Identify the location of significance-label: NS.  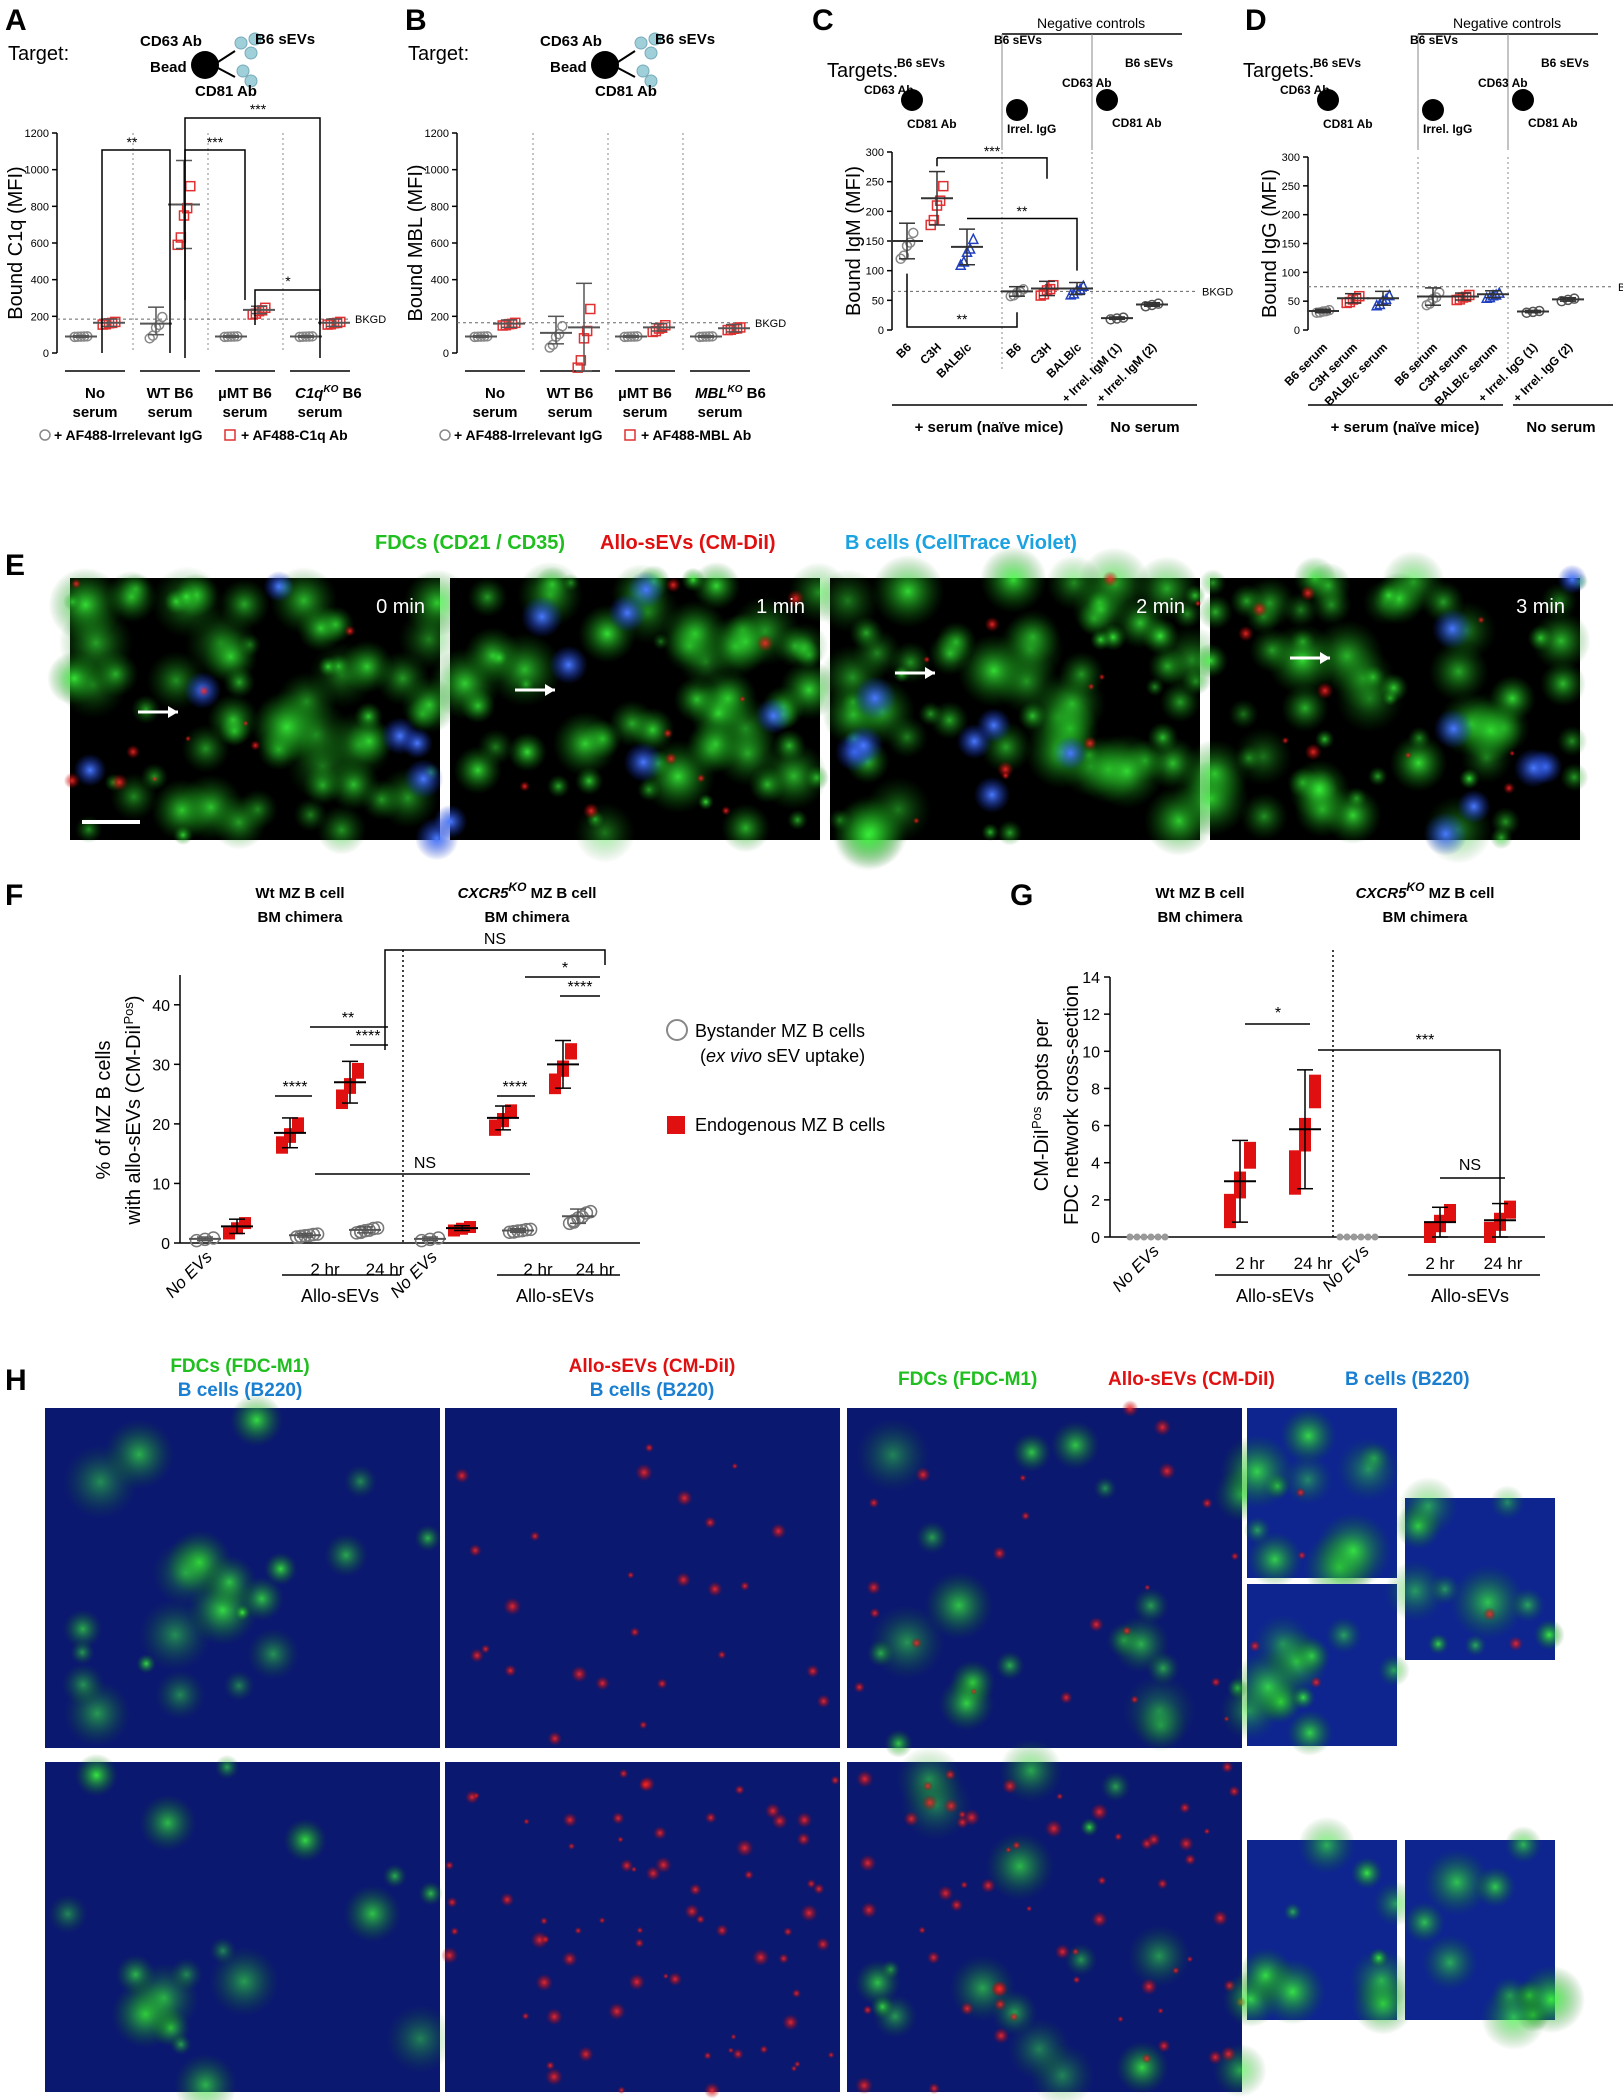
(425, 1163).